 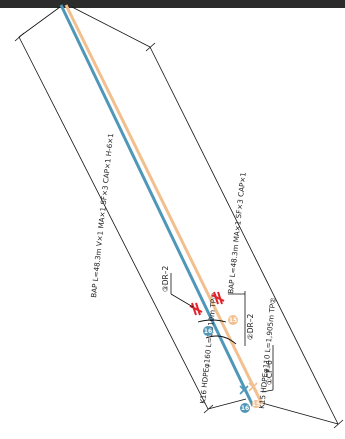 I want to click on k16-spec-label: K16 HDPEφ160 L=1,910m TP②, so click(x=208, y=348).